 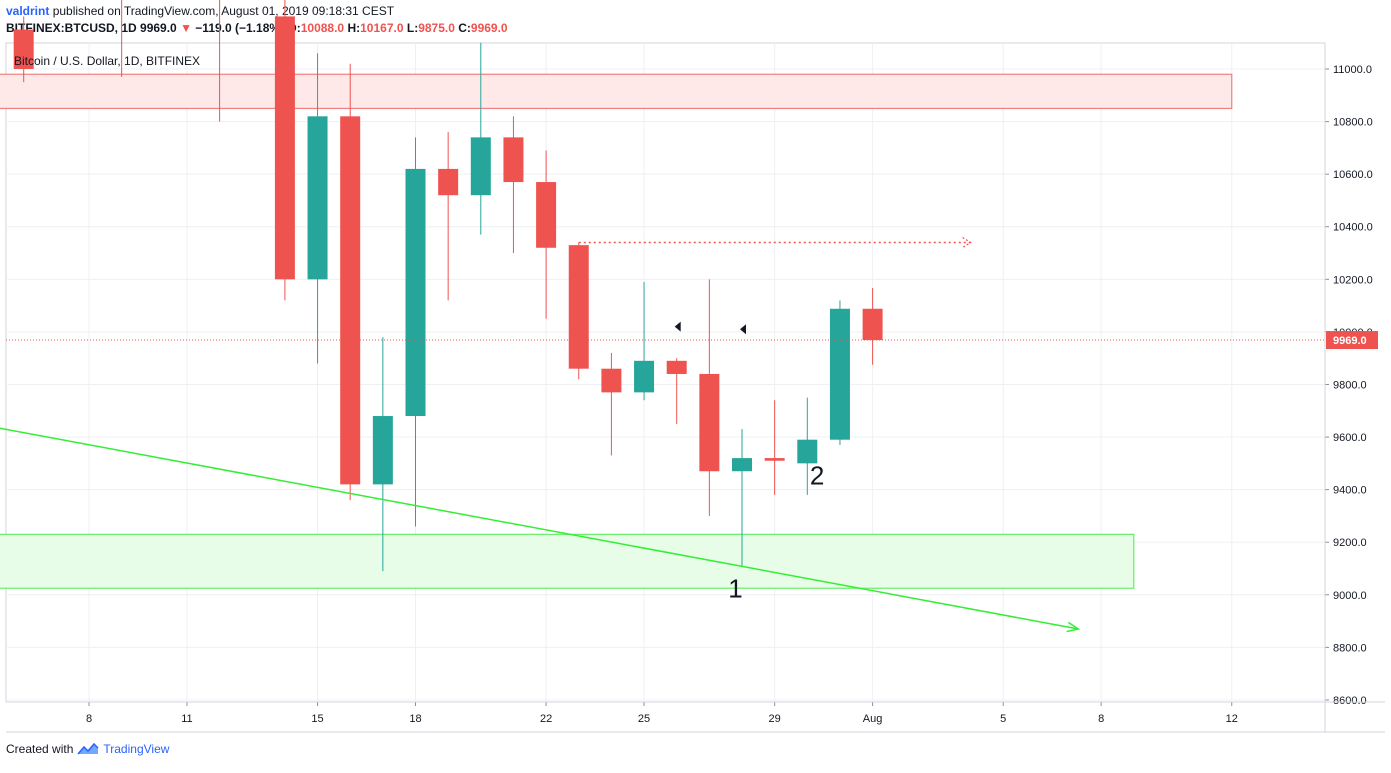 What do you see at coordinates (136, 749) in the screenshot?
I see `tradingview-brand: TradingView` at bounding box center [136, 749].